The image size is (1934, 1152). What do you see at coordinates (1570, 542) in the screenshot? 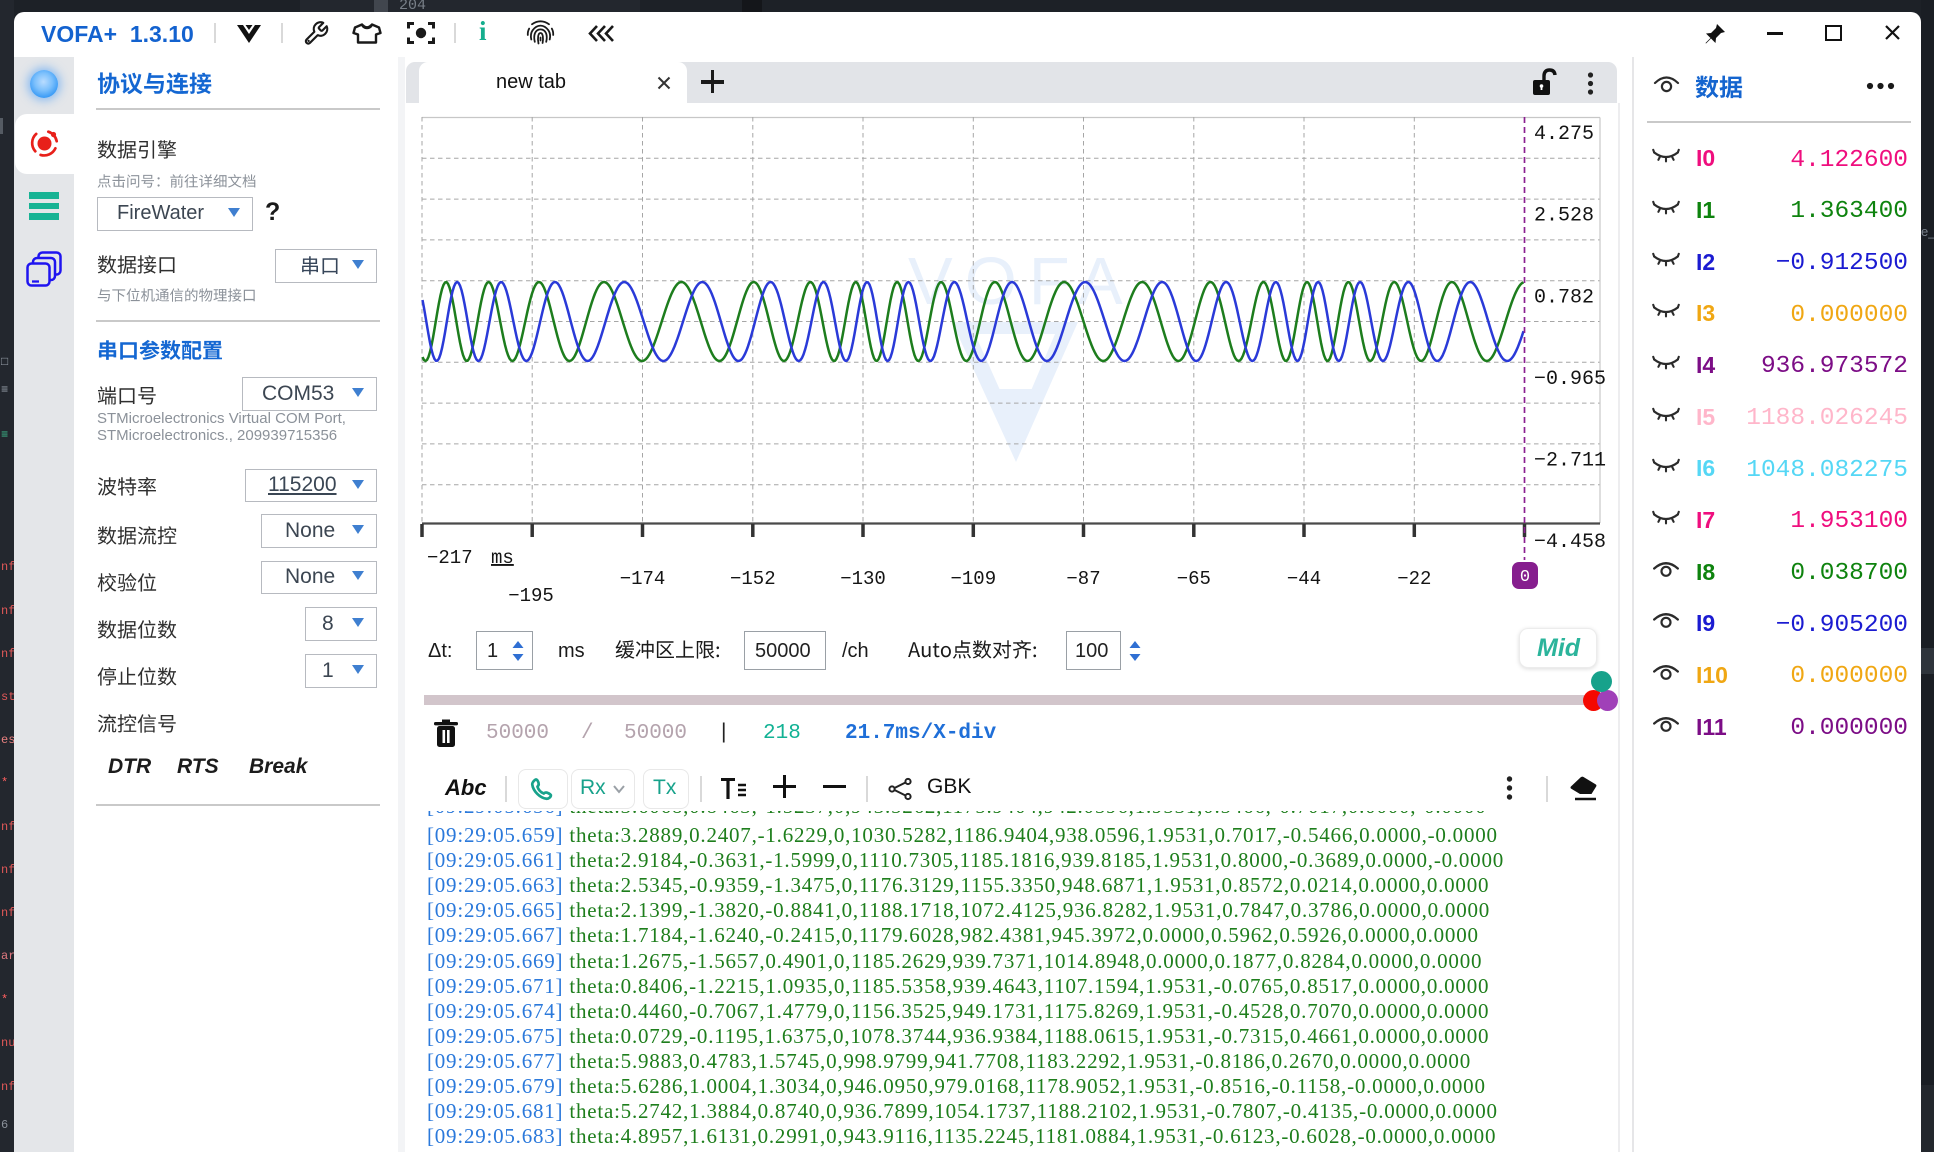
I see `svg-text: −4.458` at bounding box center [1570, 542].